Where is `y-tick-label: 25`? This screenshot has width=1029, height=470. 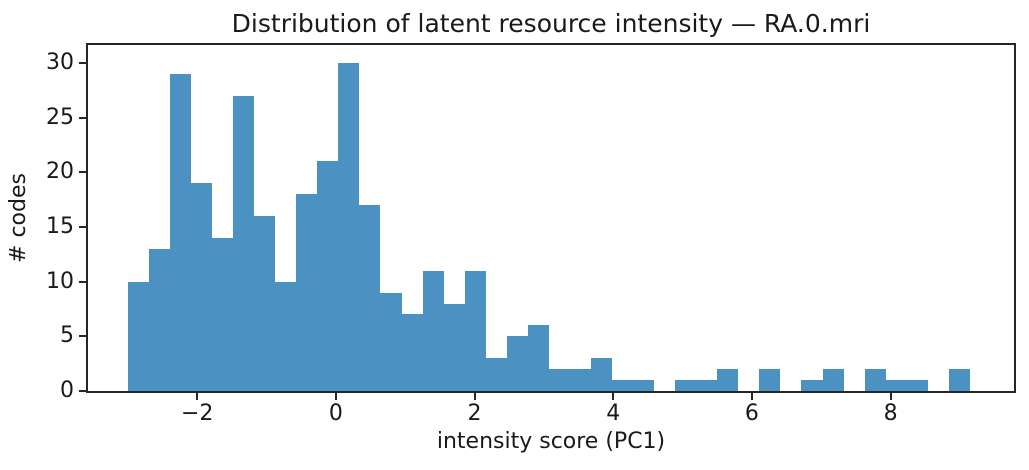
y-tick-label: 25 is located at coordinates (60, 117).